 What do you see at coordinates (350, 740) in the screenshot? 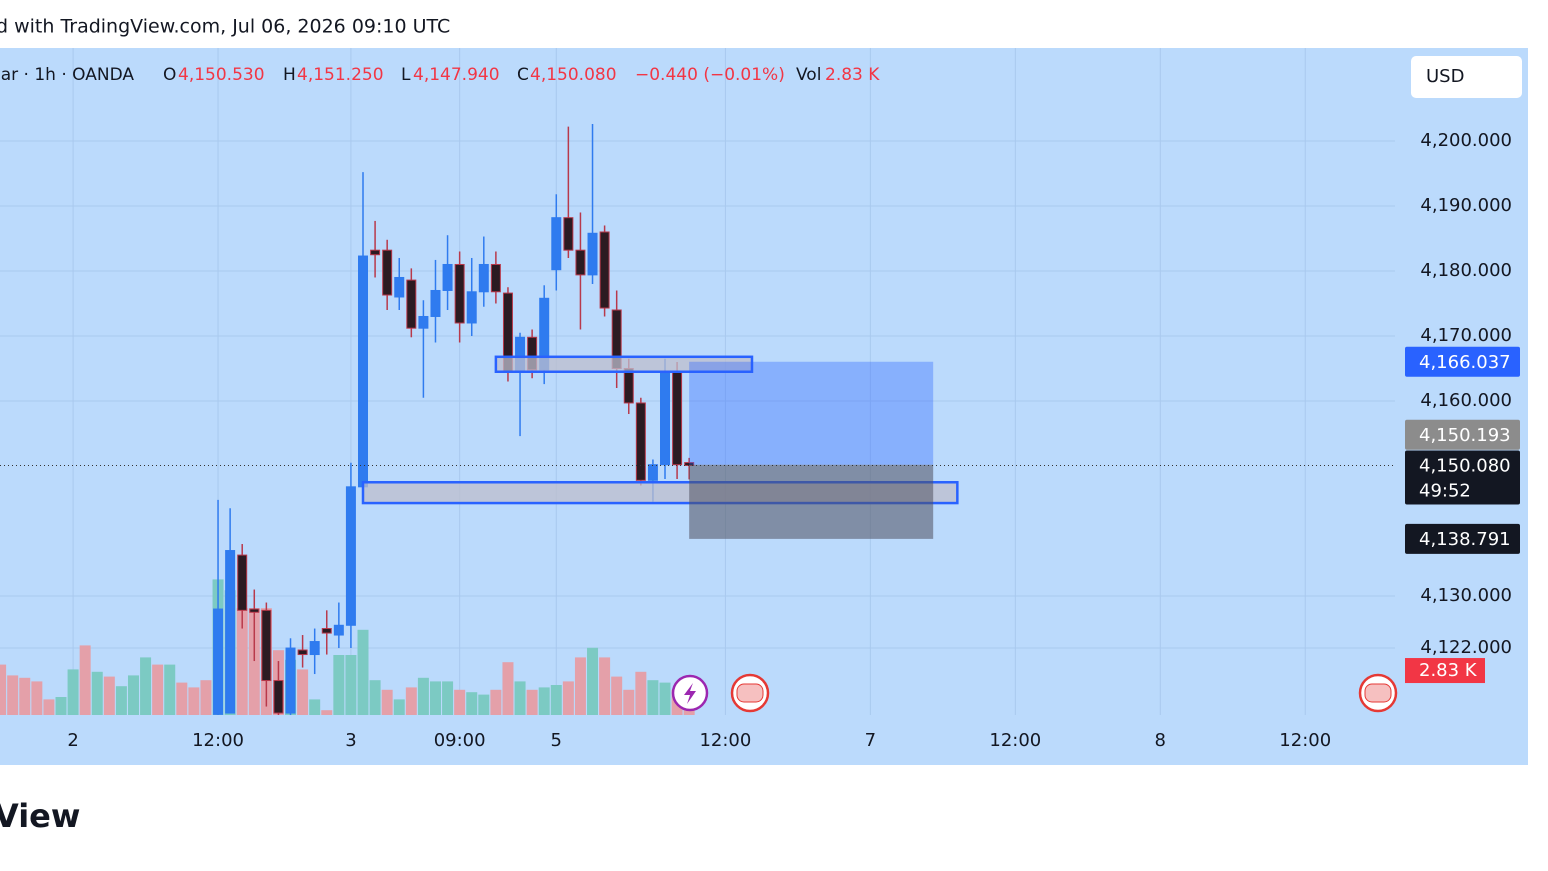
I see `x-tick-label: 3` at bounding box center [350, 740].